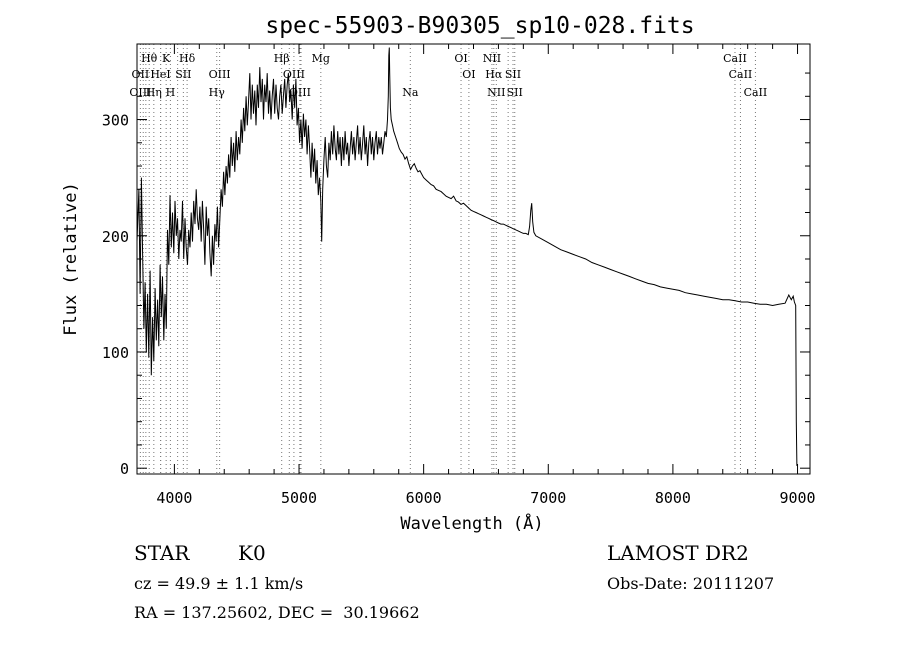 The width and height of the screenshot is (900, 650). Describe the element at coordinates (410, 92) in the screenshot. I see `line-marker-label: Na` at that location.